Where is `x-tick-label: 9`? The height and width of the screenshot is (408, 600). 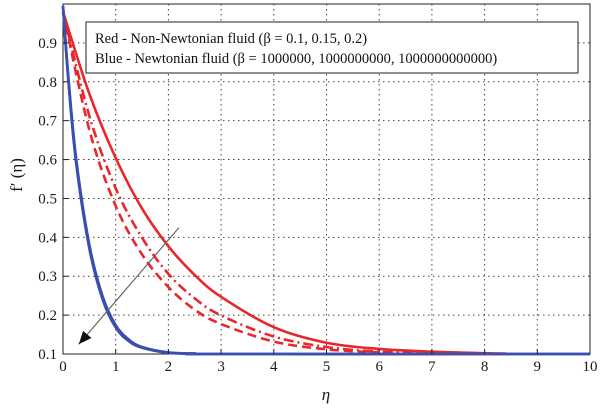
x-tick-label: 9 is located at coordinates (538, 367).